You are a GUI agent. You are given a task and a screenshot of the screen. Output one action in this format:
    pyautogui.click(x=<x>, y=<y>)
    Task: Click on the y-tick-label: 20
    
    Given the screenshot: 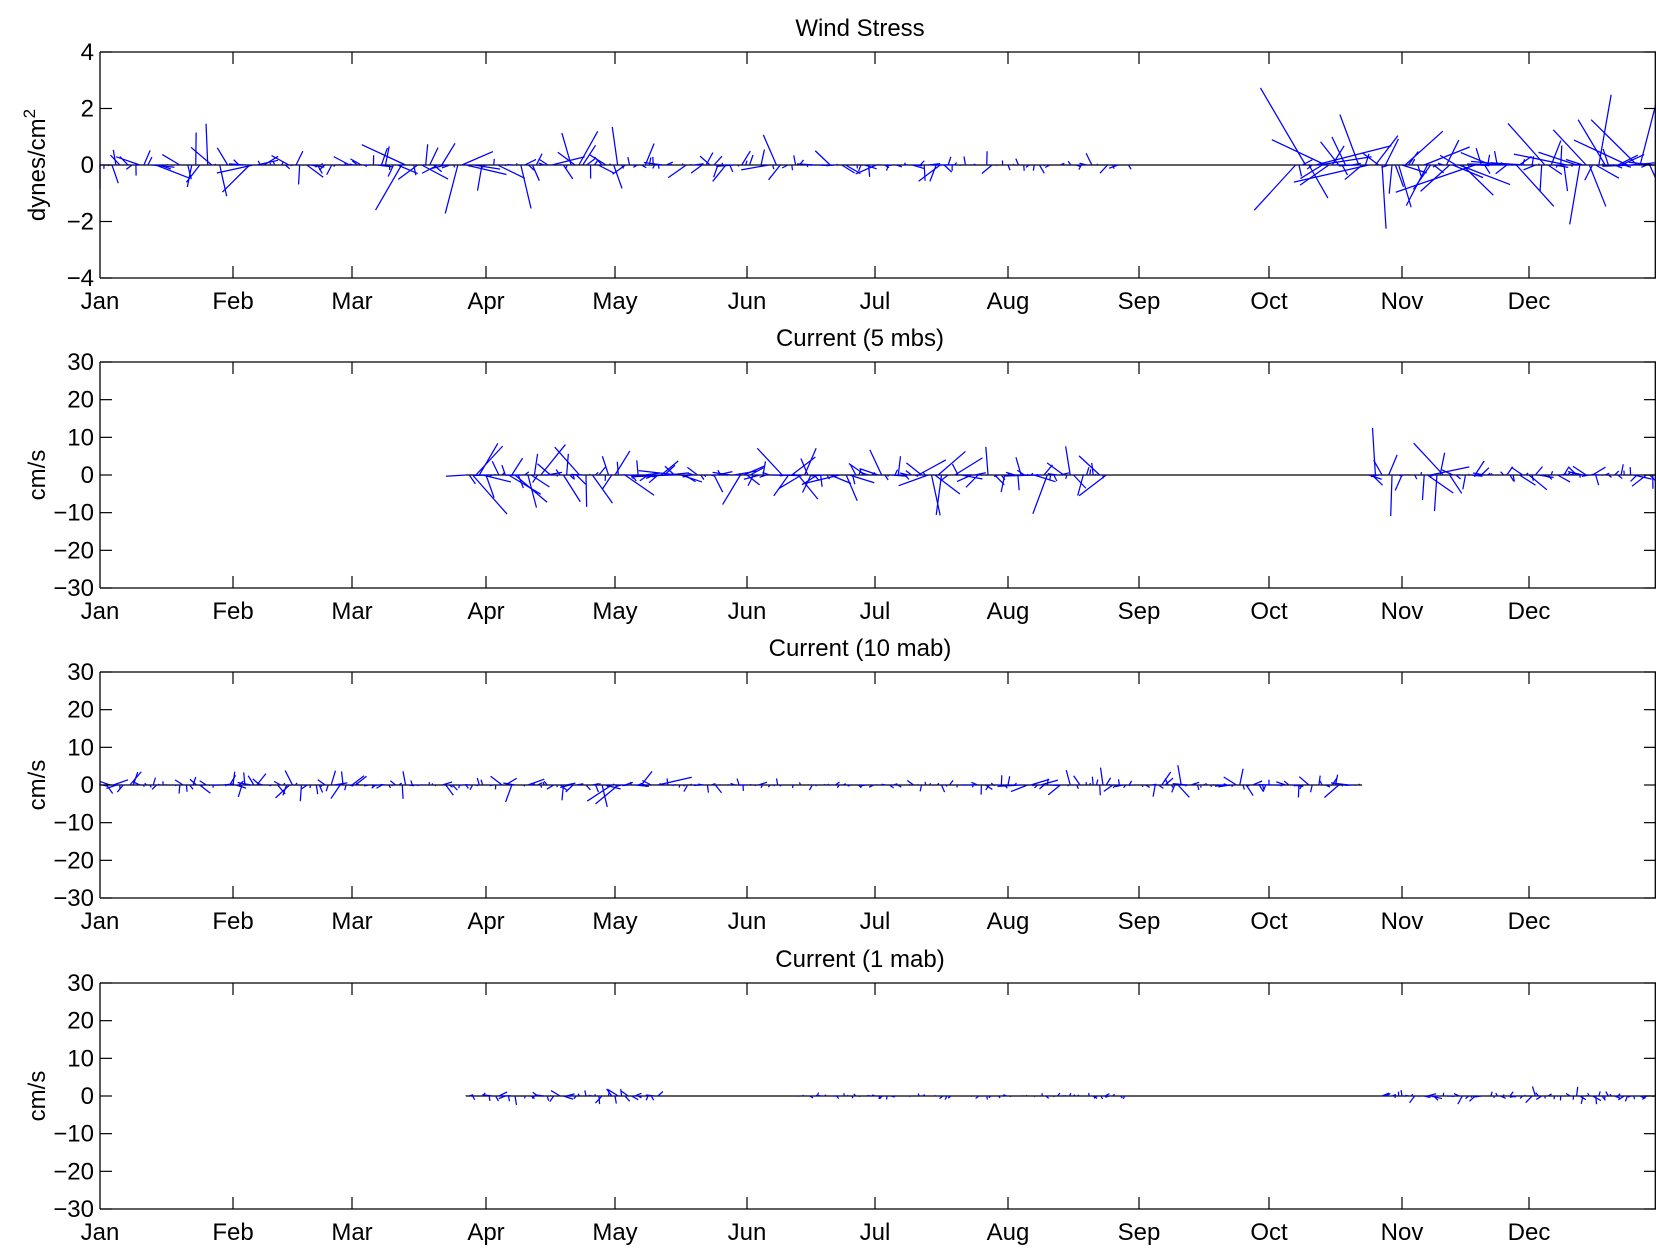 What is the action you would take?
    pyautogui.click(x=80, y=400)
    